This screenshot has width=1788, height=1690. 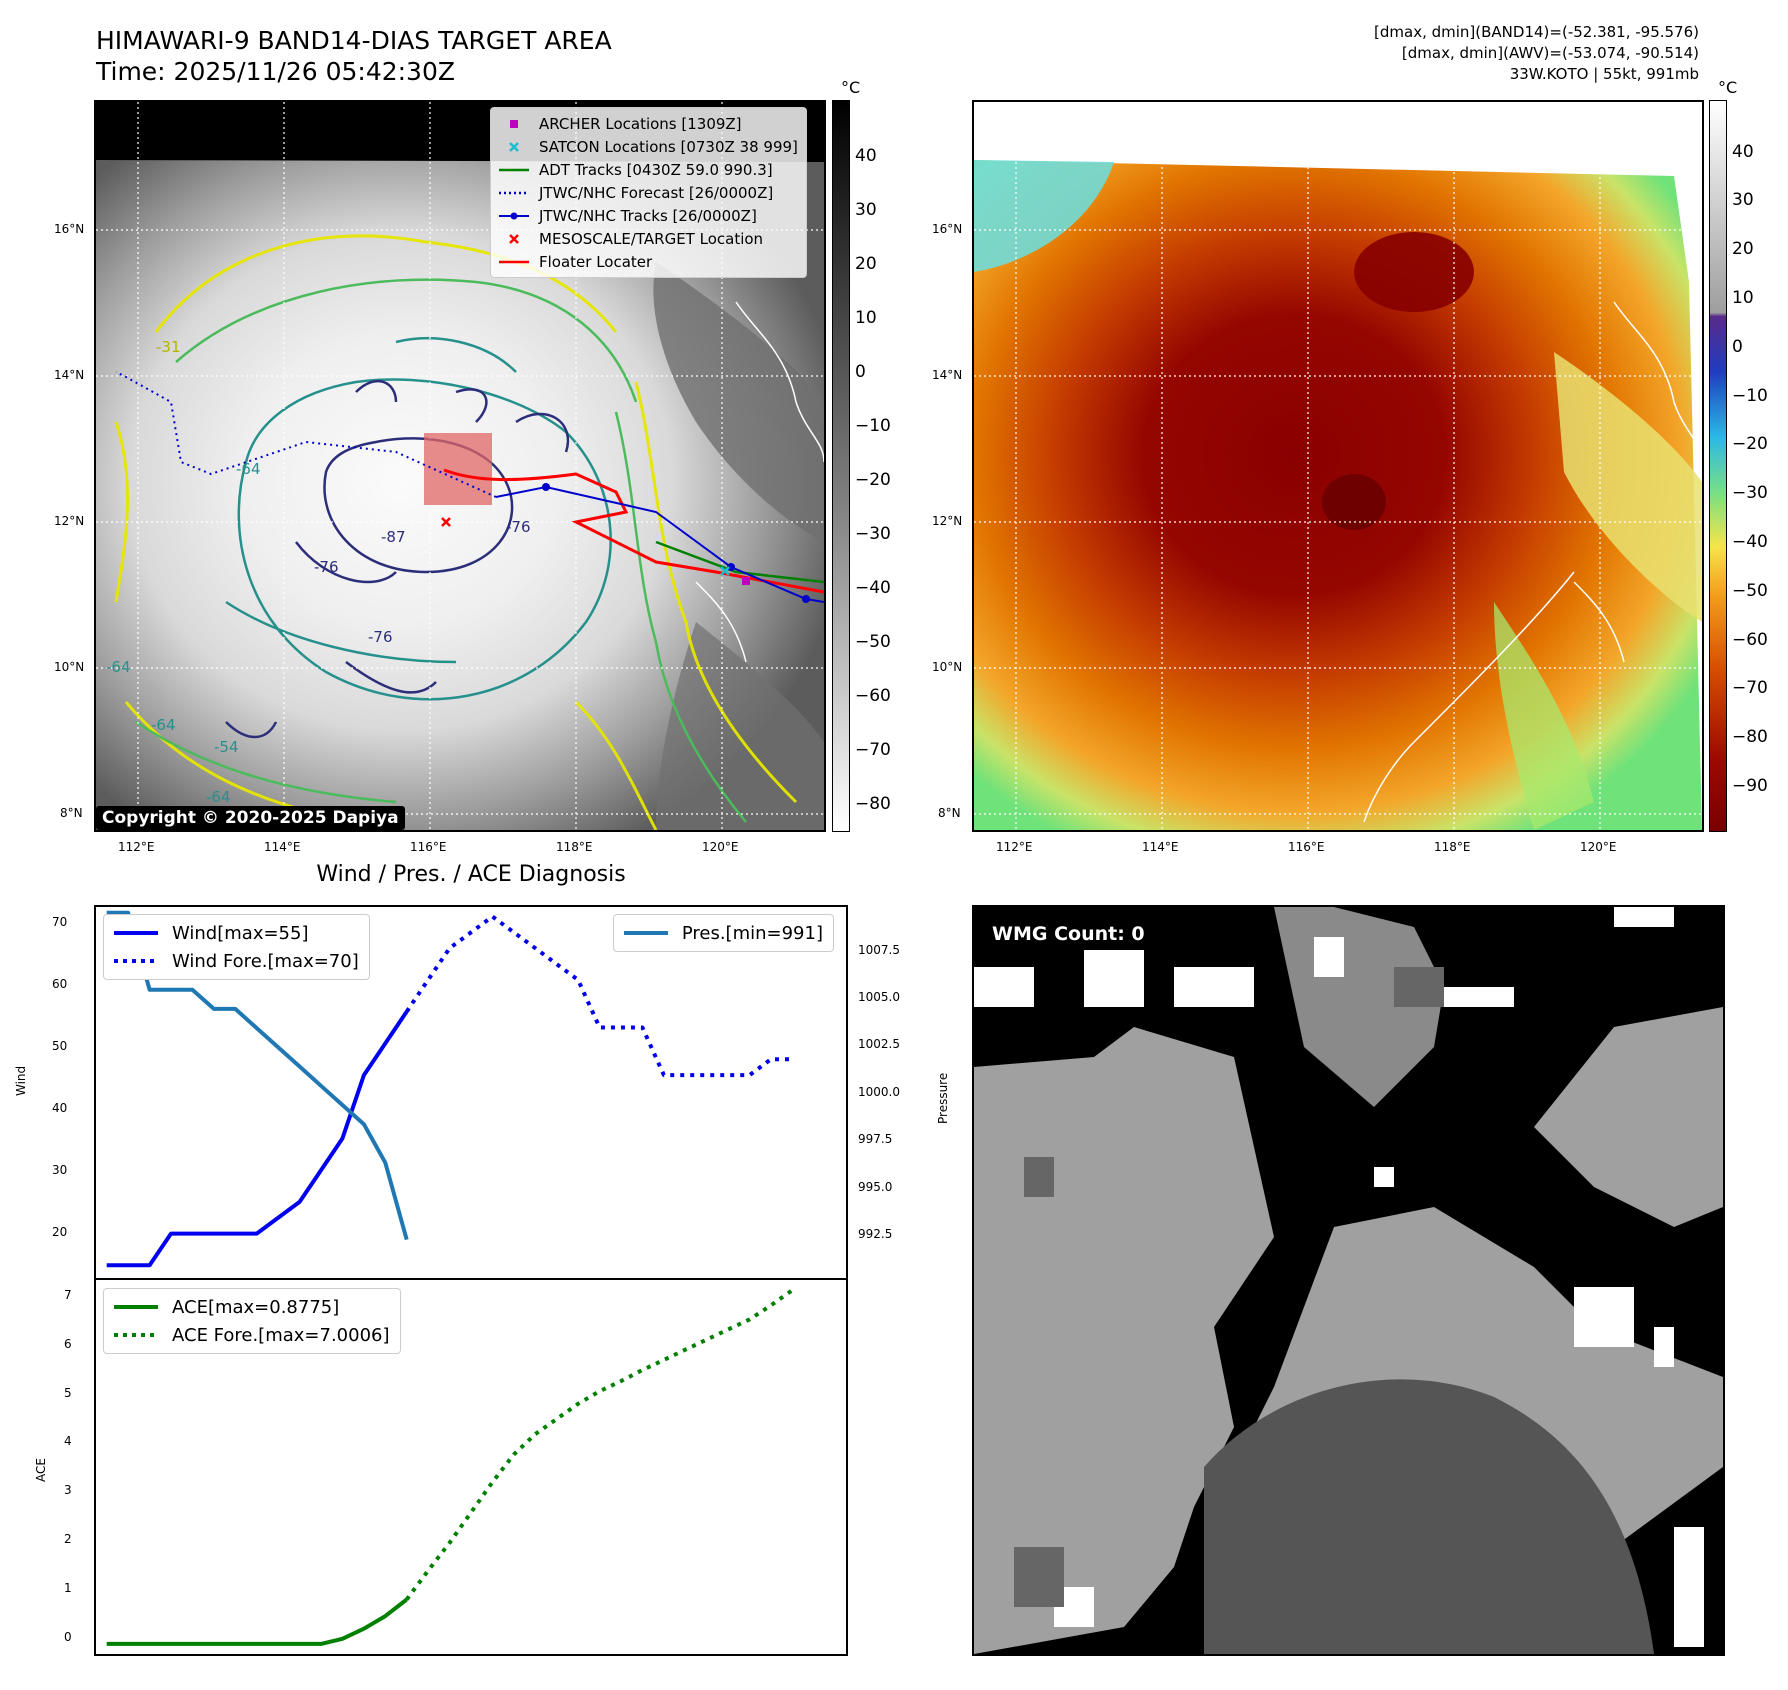 I want to click on colorbar-tick: −10, so click(x=873, y=426).